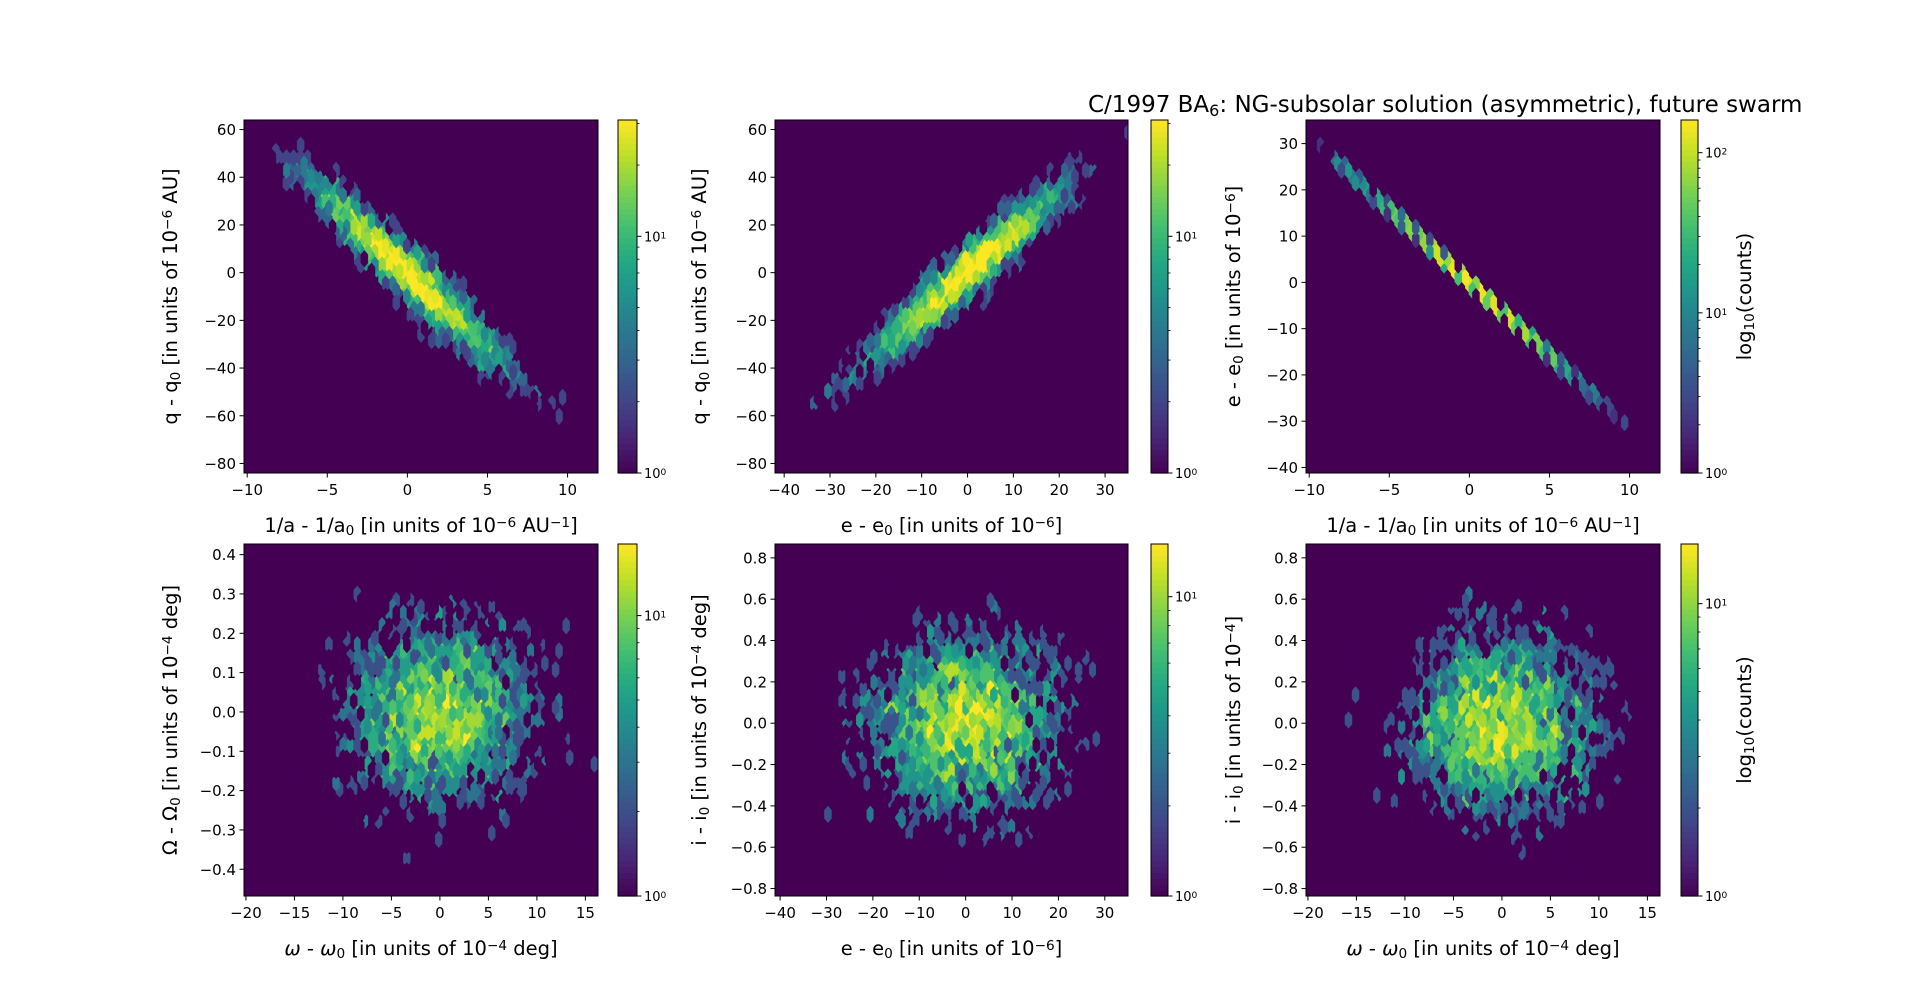 The image size is (1920, 994). What do you see at coordinates (1288, 144) in the screenshot?
I see `y-tick-label: 30` at bounding box center [1288, 144].